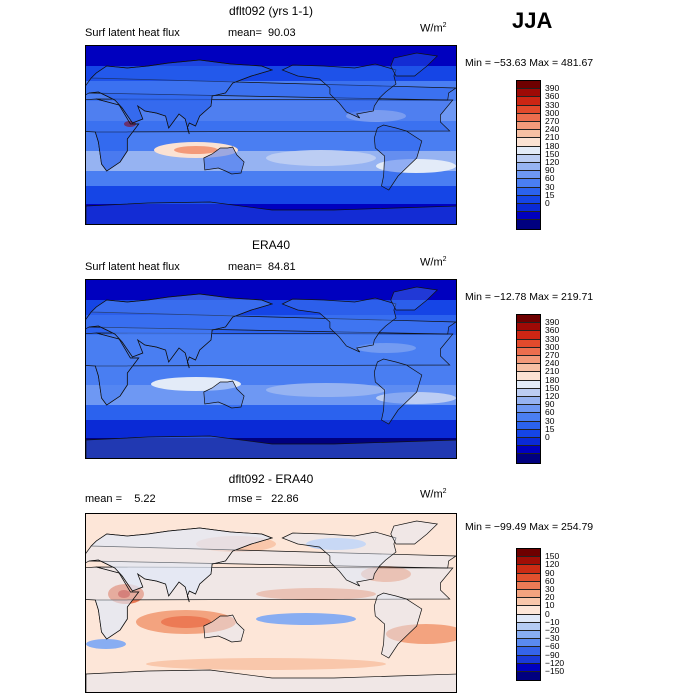  Describe the element at coordinates (224, 394) in the screenshot. I see `continent-australia` at that location.